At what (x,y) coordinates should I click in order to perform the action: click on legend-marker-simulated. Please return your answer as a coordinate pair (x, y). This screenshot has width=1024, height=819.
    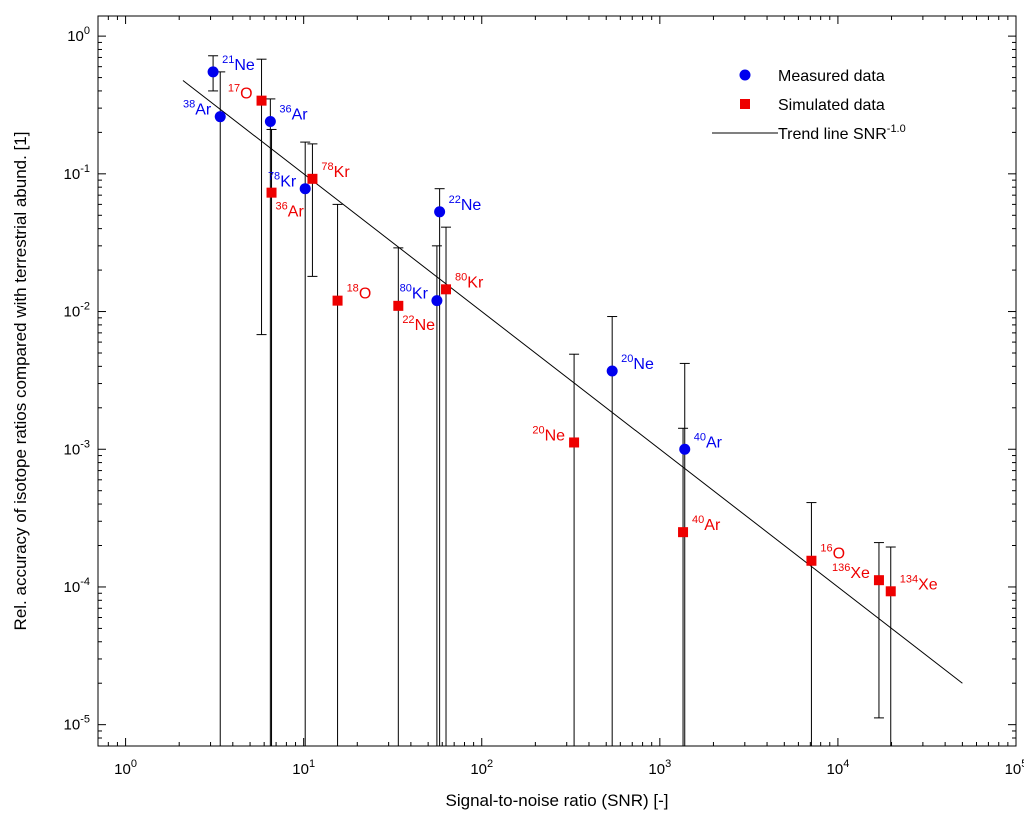
    Looking at the image, I should click on (745, 104).